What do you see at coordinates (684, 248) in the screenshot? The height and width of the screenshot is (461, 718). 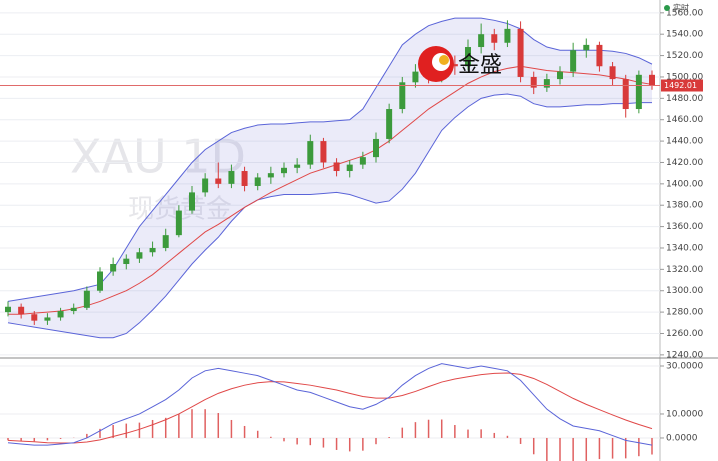 I see `y-tick-label: 1340.00` at bounding box center [684, 248].